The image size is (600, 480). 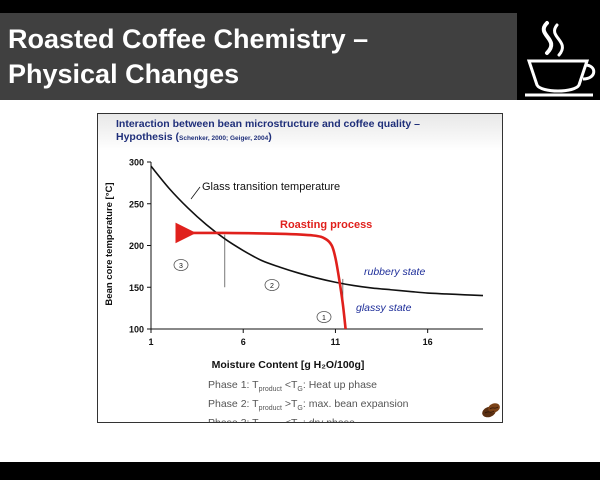 I want to click on y-tick-label: 250, so click(x=136, y=204).